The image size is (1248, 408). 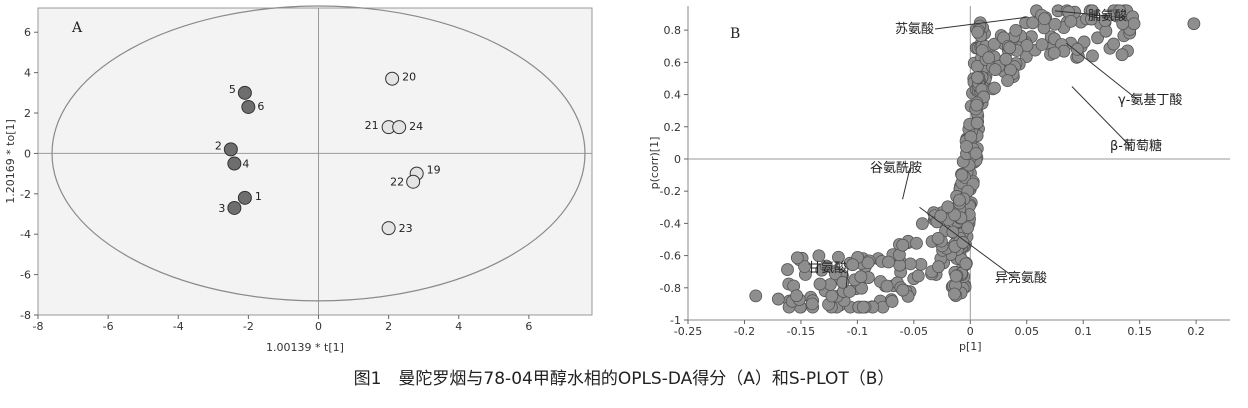 What do you see at coordinates (409, 77) in the screenshot?
I see `sample-label-20: 20` at bounding box center [409, 77].